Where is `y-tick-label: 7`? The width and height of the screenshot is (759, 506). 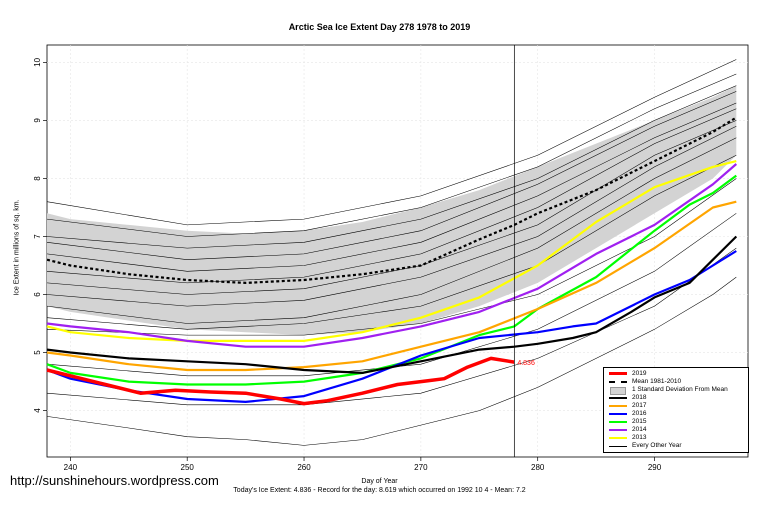 y-tick-label: 7 is located at coordinates (37, 236).